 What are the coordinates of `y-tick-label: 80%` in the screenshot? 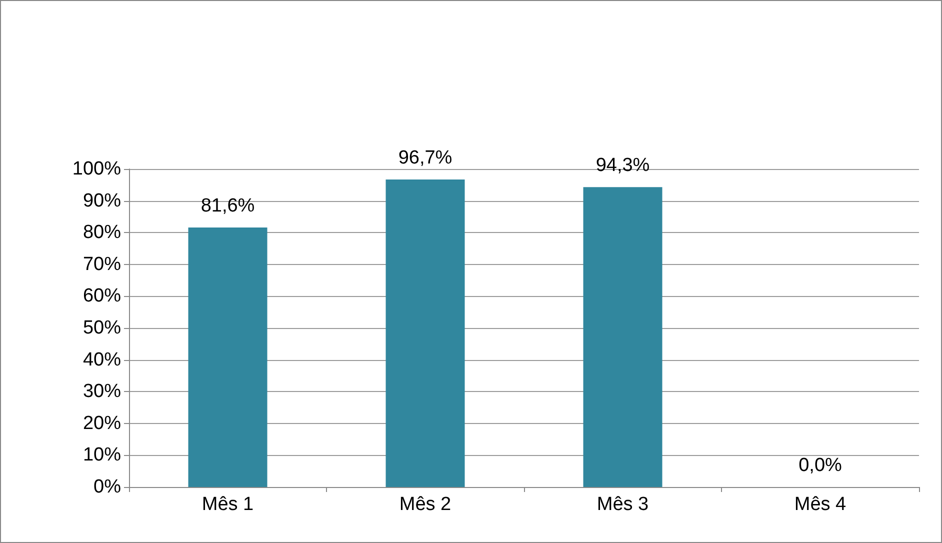 It's located at (102, 233).